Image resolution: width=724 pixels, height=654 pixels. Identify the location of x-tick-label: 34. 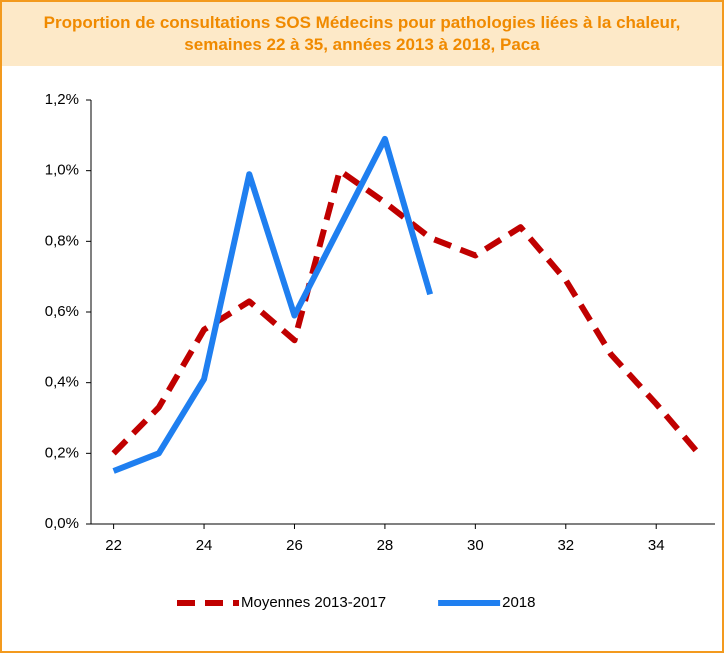
(656, 545).